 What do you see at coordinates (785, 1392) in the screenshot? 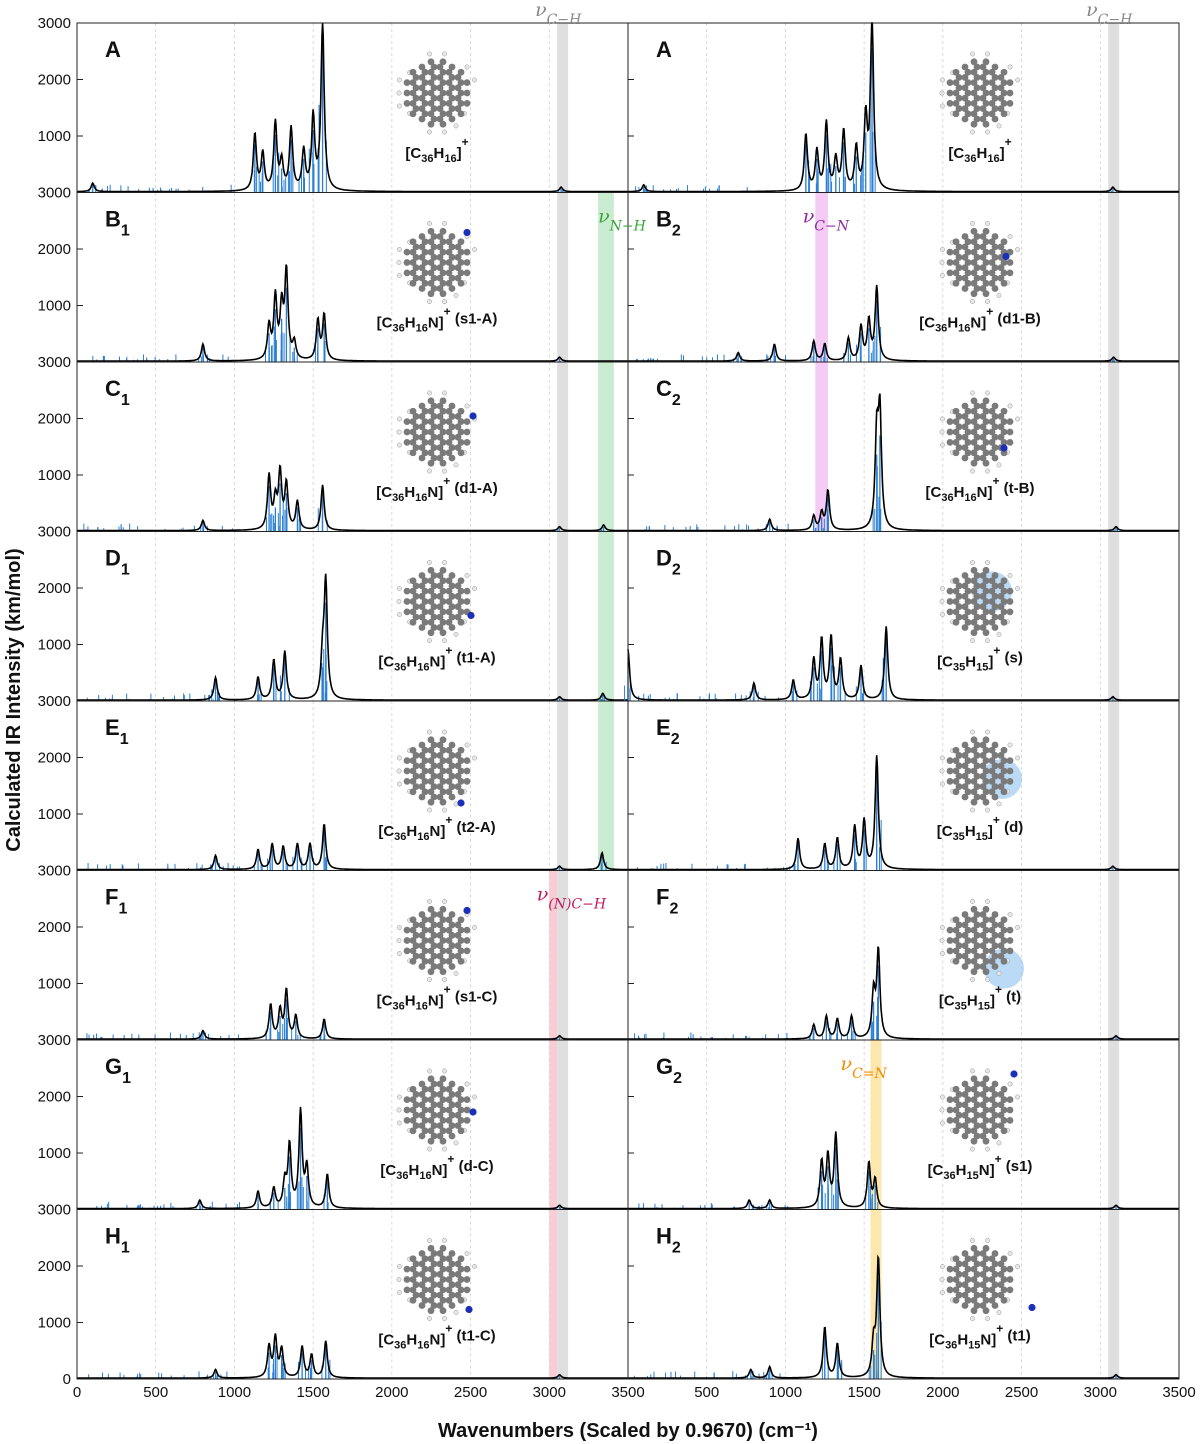
I see `x-tick-label: 1000` at bounding box center [785, 1392].